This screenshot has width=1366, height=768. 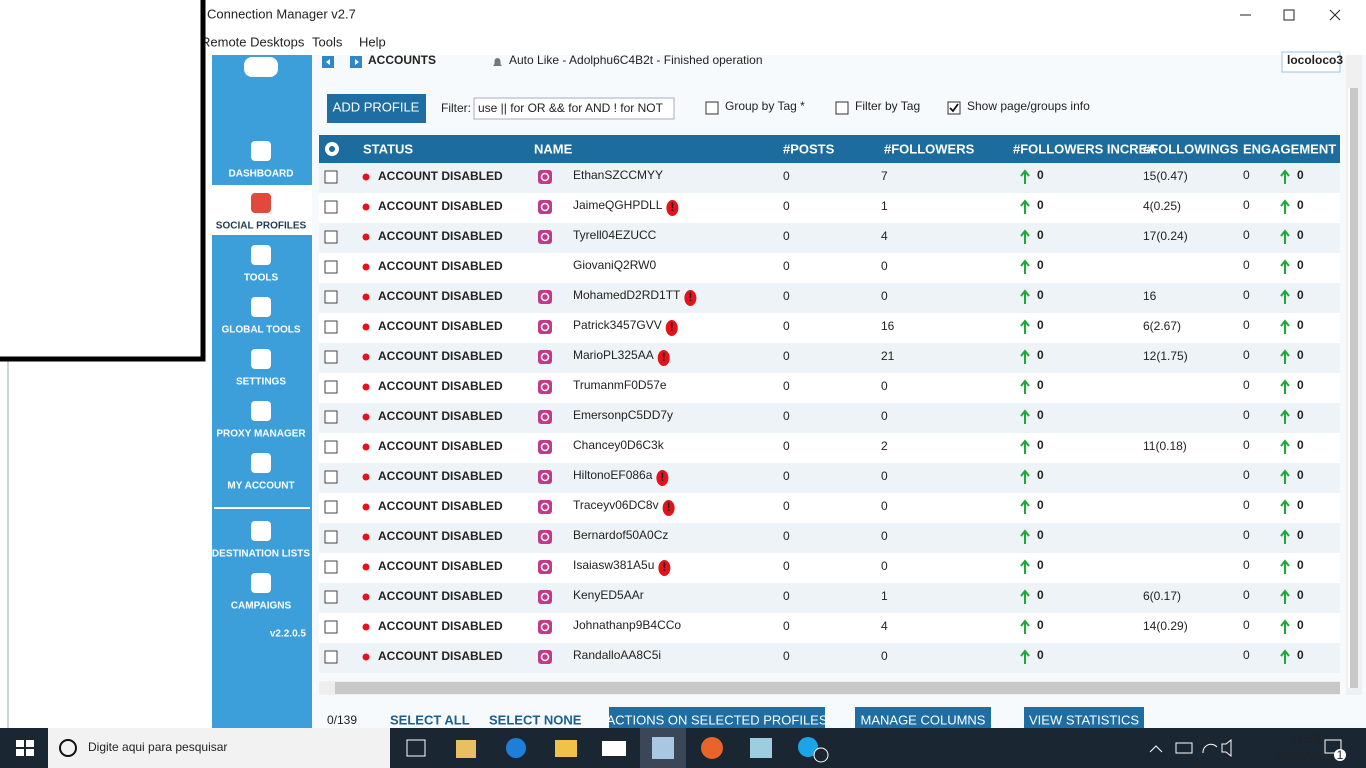 What do you see at coordinates (619, 445) in the screenshot?
I see `profile-name: Chancey0D6C3k` at bounding box center [619, 445].